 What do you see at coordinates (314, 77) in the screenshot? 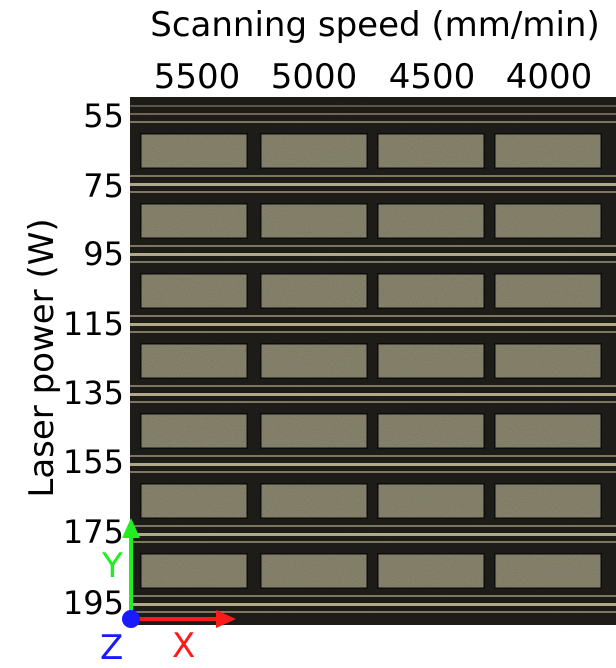
I see `column-label-5000: 5000` at bounding box center [314, 77].